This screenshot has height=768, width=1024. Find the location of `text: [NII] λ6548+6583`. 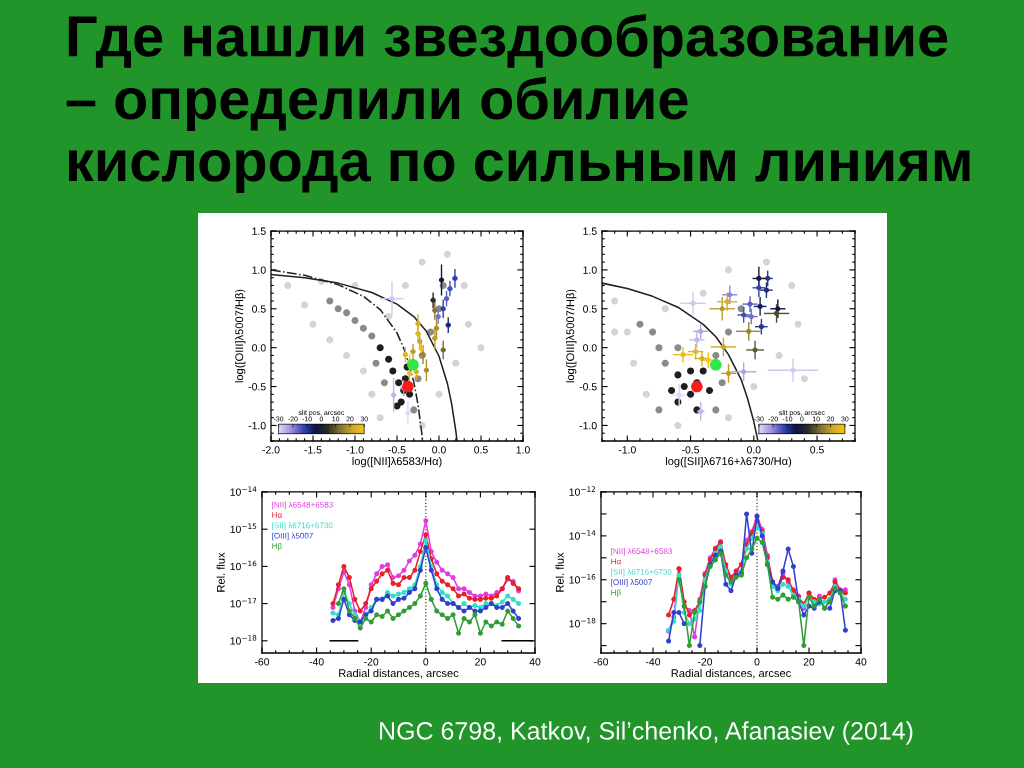

text: [NII] λ6548+6583 is located at coordinates (302, 505).